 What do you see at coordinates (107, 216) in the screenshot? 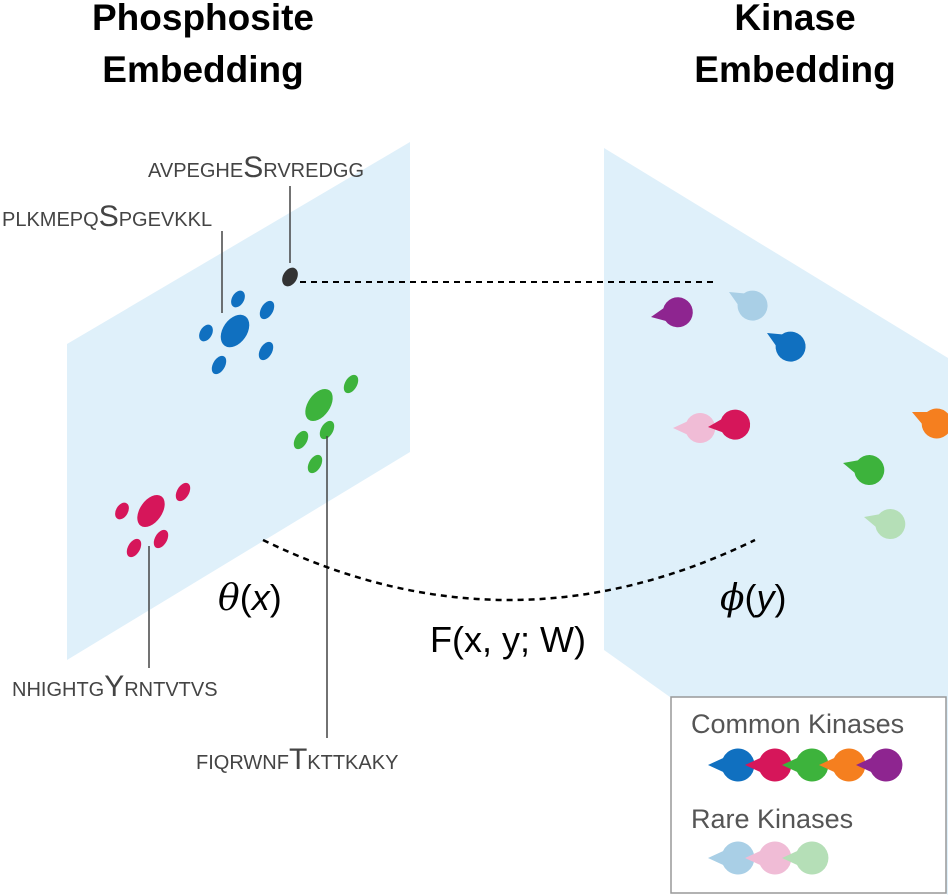
I see `sequence-label-2: PLKMEPQSPGEVKKL` at bounding box center [107, 216].